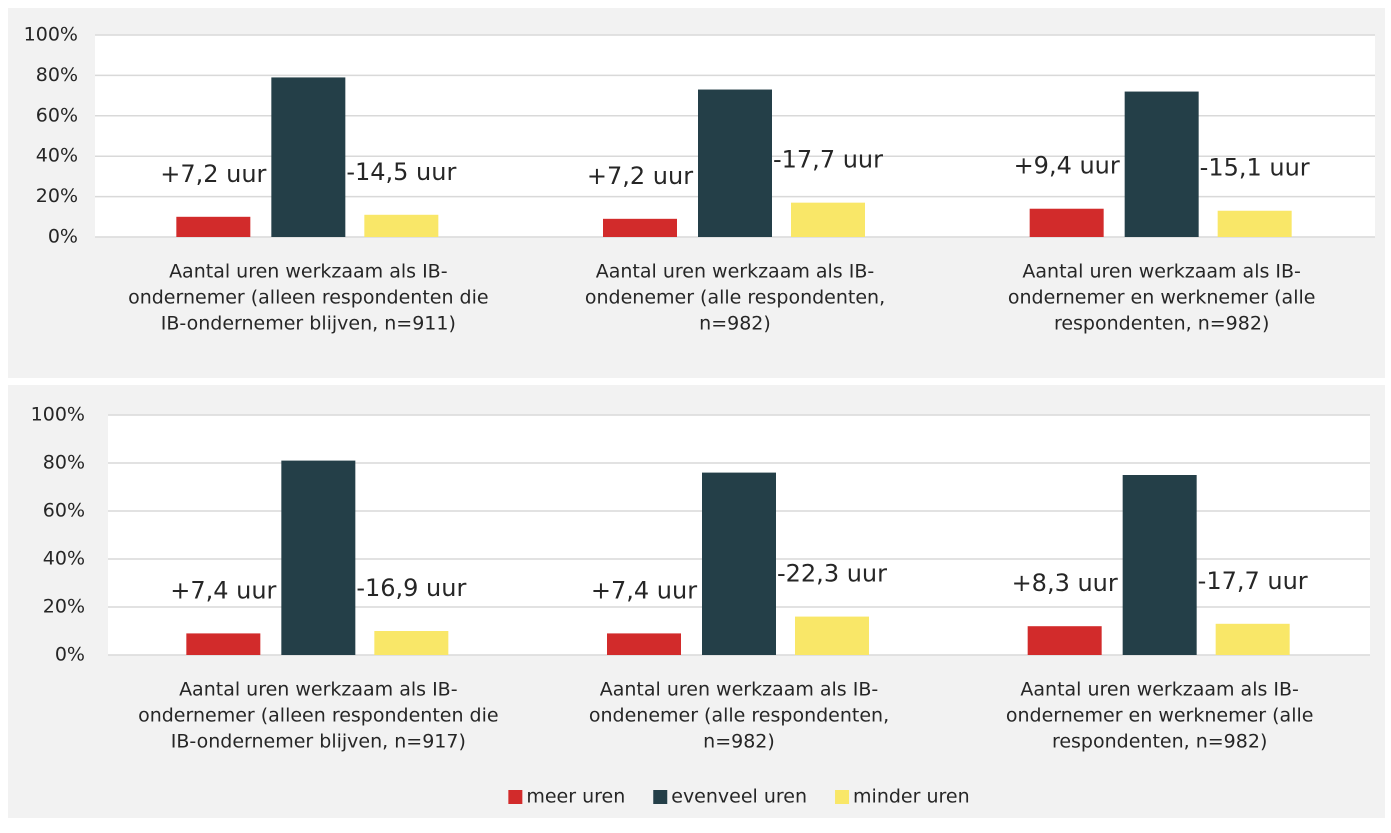 Image resolution: width=1391 pixels, height=833 pixels. What do you see at coordinates (318, 742) in the screenshot?
I see `x-tick-label: IB-ondernemer blijven, n=917)` at bounding box center [318, 742].